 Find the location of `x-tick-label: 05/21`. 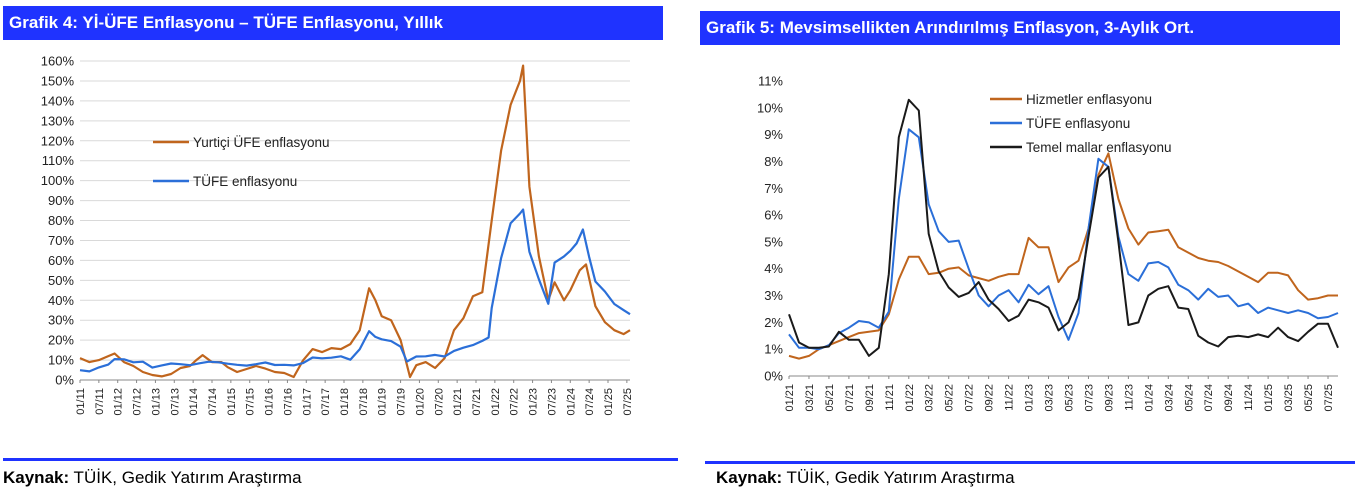

x-tick-label: 05/21 is located at coordinates (830, 398).